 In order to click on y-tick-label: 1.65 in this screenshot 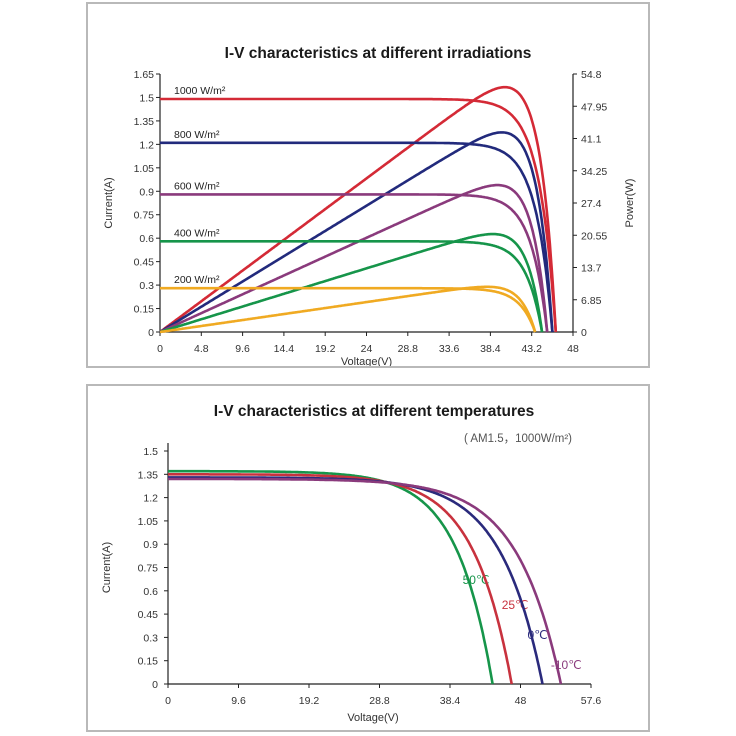, I will do `click(144, 75)`.